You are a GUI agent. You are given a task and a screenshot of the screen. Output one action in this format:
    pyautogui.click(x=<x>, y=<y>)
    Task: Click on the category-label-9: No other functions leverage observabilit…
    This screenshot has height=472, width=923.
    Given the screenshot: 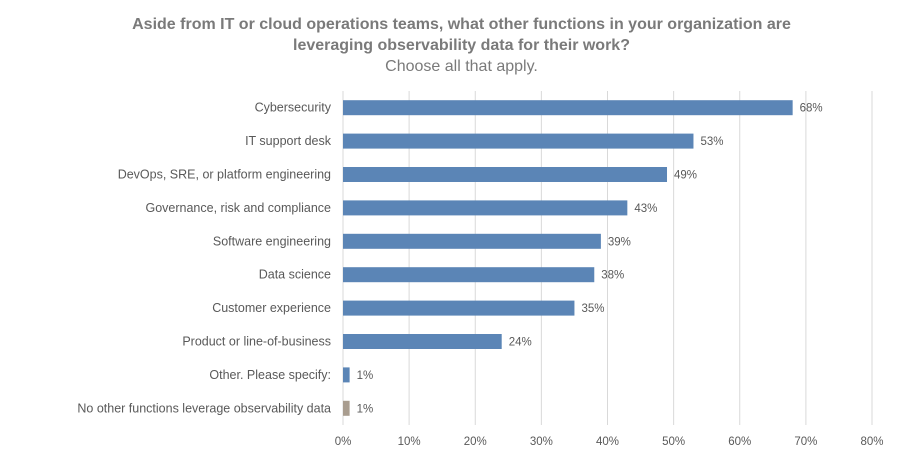 What is the action you would take?
    pyautogui.click(x=204, y=408)
    